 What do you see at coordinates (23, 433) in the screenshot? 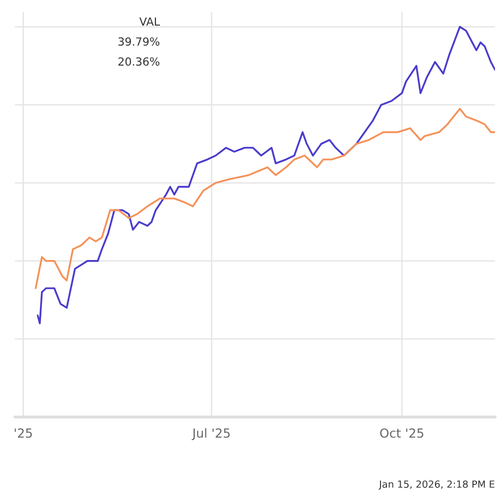
I see `x-tick-label: '25` at bounding box center [23, 433].